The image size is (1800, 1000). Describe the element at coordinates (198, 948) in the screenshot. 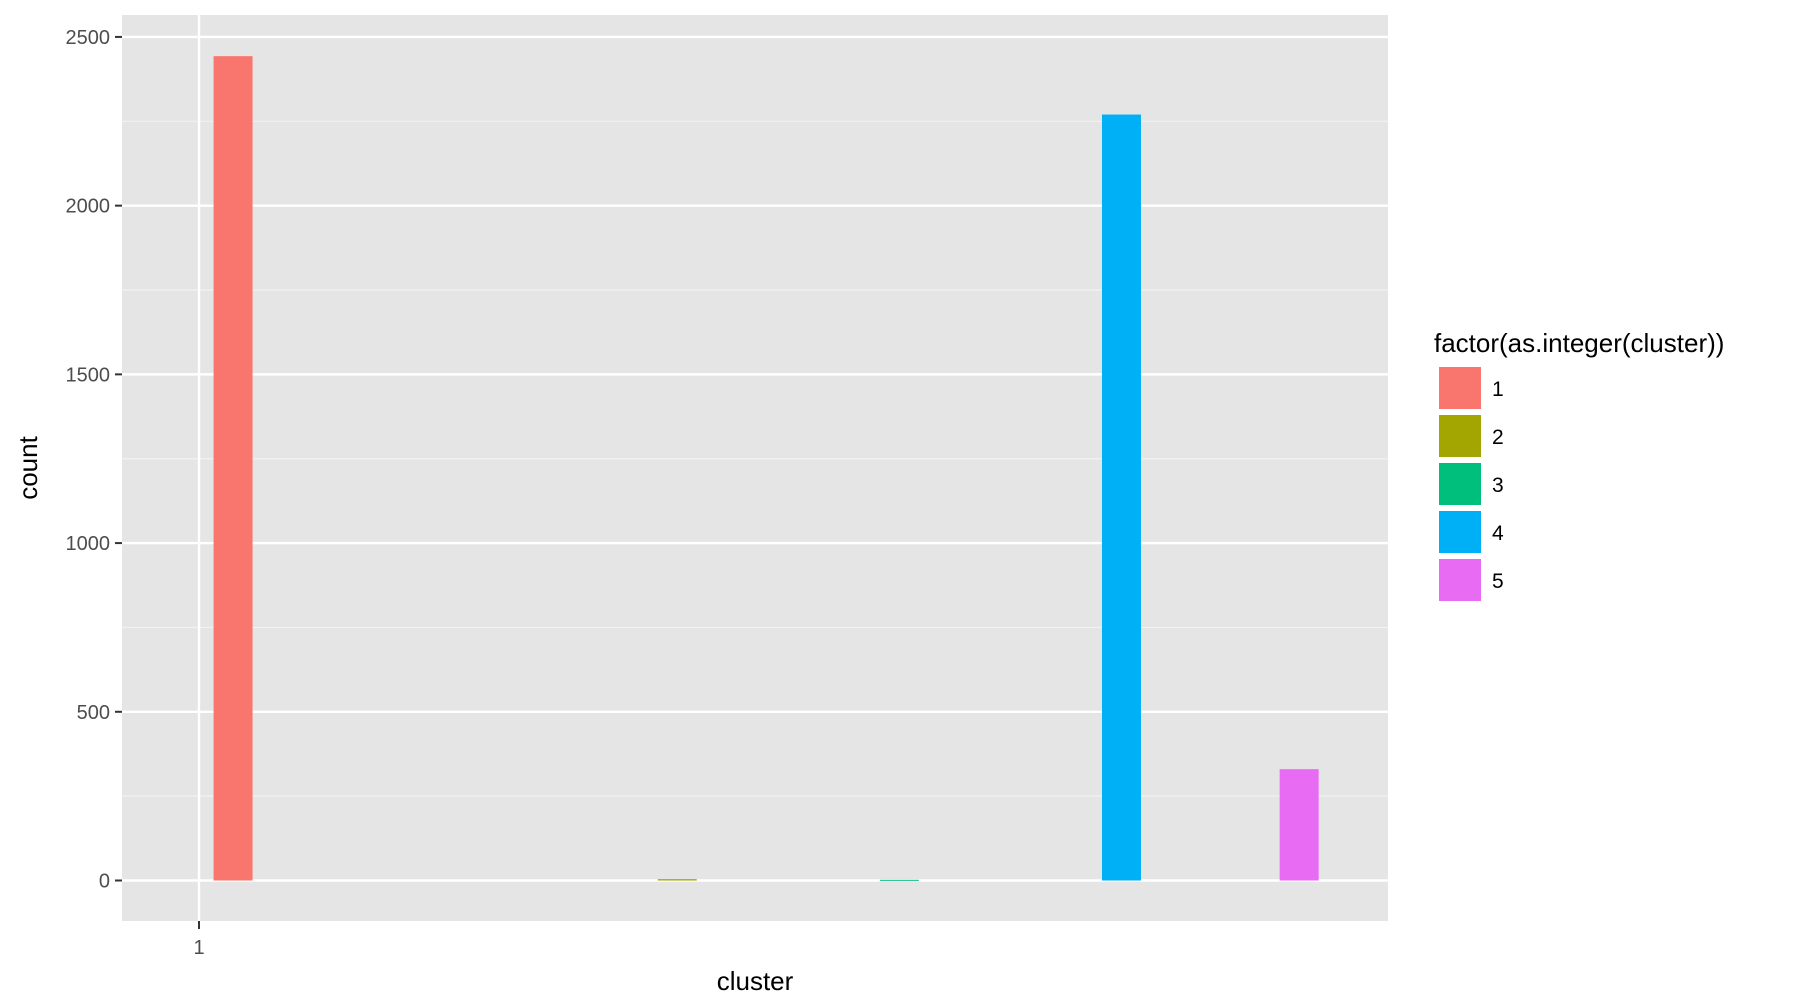

I see `x-tick-label: 1` at that location.